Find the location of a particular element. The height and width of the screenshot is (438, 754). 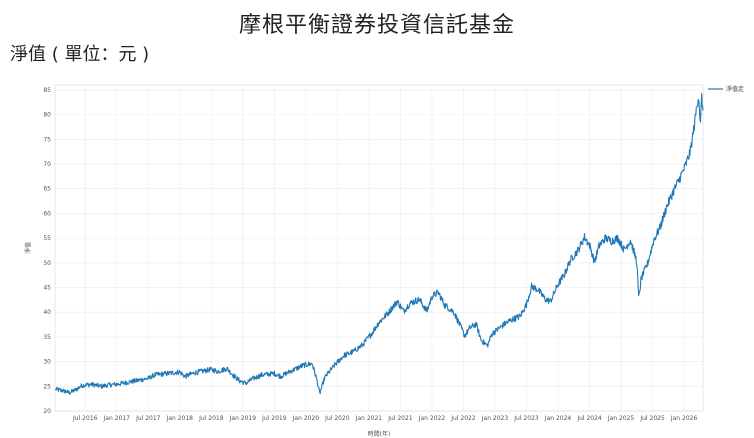

x-tick-label: Jan 2018 is located at coordinates (180, 418).